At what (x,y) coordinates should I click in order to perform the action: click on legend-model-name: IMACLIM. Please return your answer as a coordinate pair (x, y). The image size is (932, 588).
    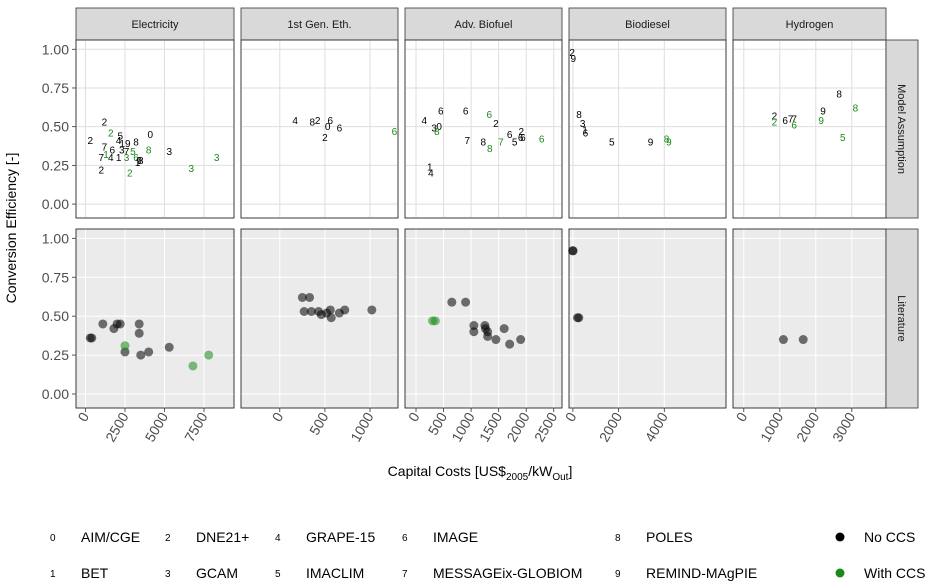
    Looking at the image, I should click on (335, 573).